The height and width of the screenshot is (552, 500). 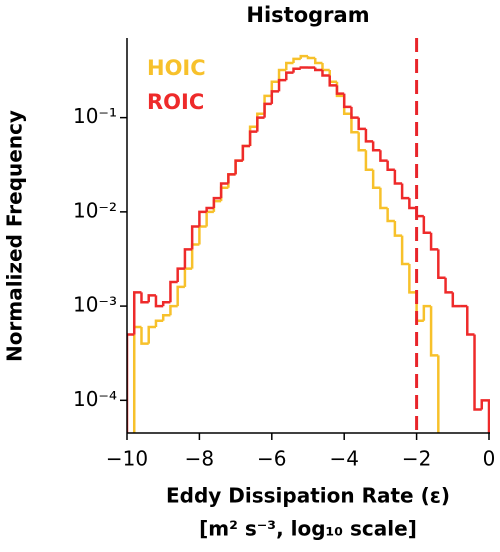 What do you see at coordinates (127, 459) in the screenshot?
I see `x-tick-label: −10` at bounding box center [127, 459].